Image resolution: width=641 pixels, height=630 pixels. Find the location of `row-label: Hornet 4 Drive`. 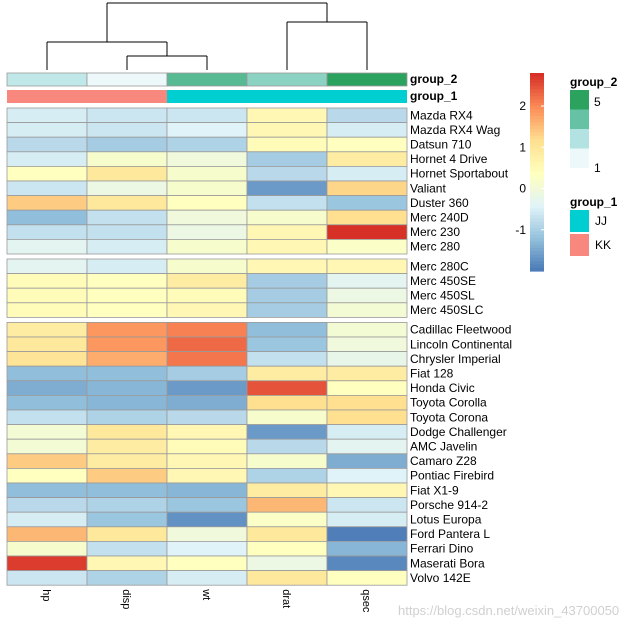

row-label: Hornet 4 Drive is located at coordinates (449, 159).